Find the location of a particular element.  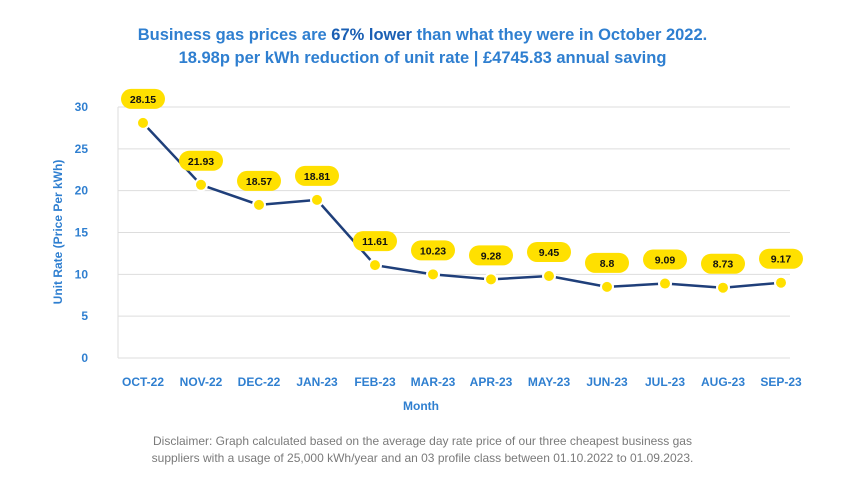

y-tick-labels: 0 5 10 15 20 25 30 is located at coordinates (82, 232).